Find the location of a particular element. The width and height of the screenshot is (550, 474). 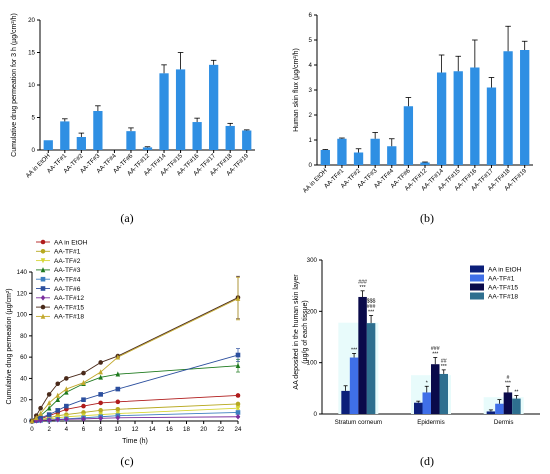

x-tick-label: 12 is located at coordinates (135, 429).